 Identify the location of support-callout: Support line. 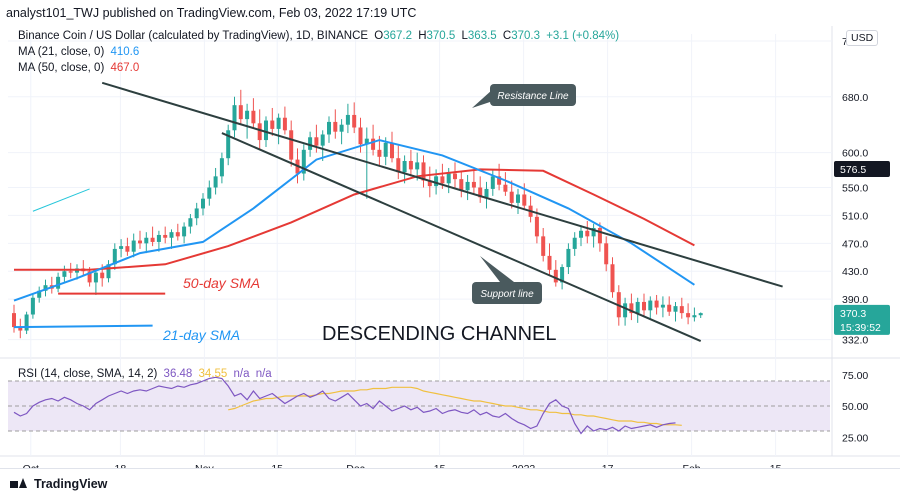
(507, 280).